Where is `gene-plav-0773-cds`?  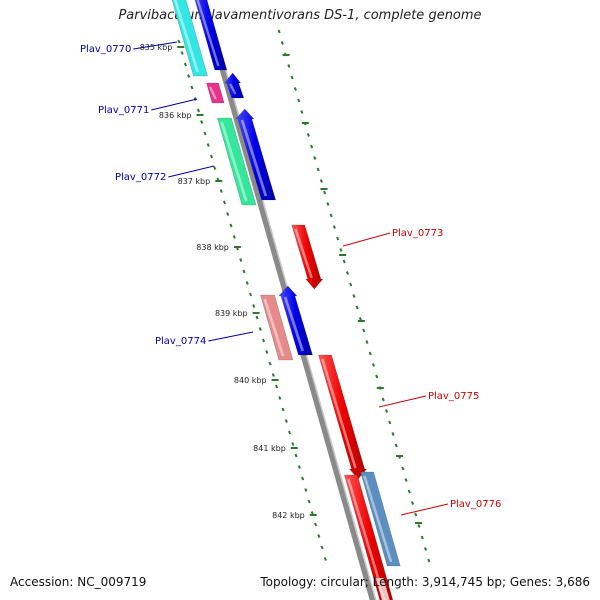 gene-plav-0773-cds is located at coordinates (307, 257).